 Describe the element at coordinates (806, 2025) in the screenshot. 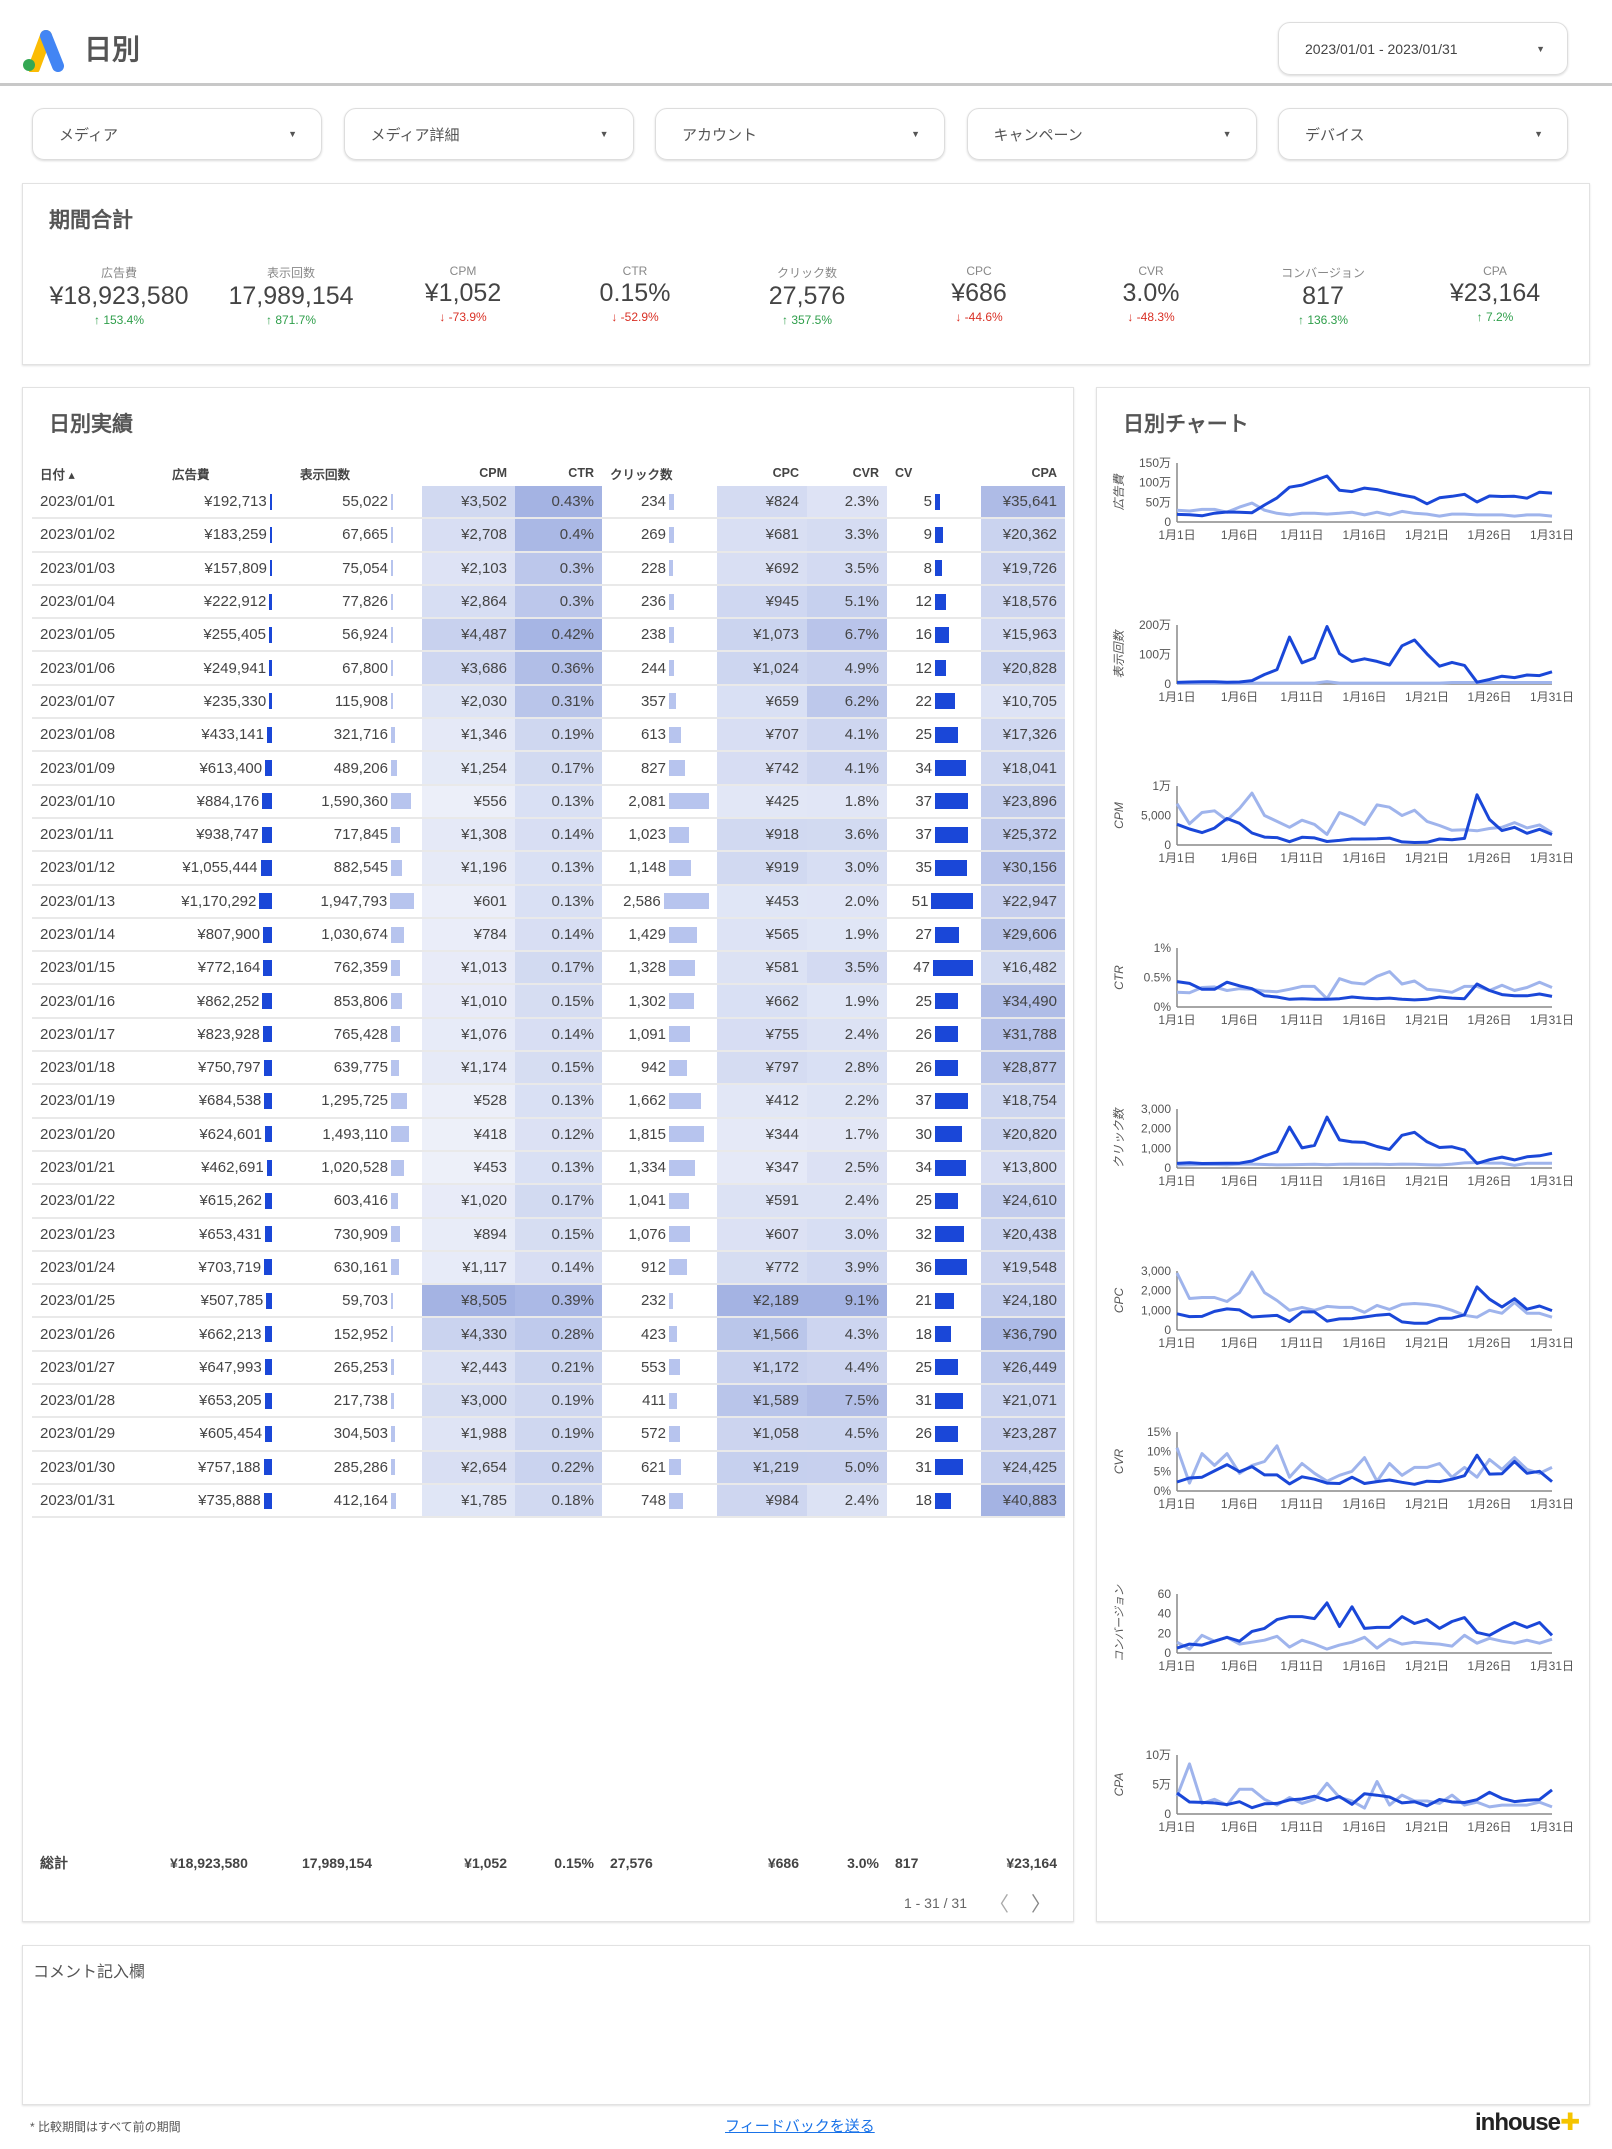

I see `comment-card: コメント記入欄` at that location.